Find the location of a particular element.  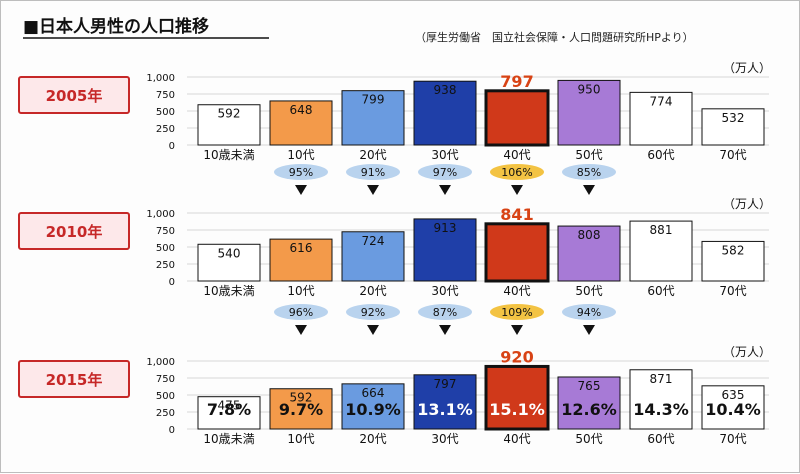

year-label: 2010年 is located at coordinates (74, 232).